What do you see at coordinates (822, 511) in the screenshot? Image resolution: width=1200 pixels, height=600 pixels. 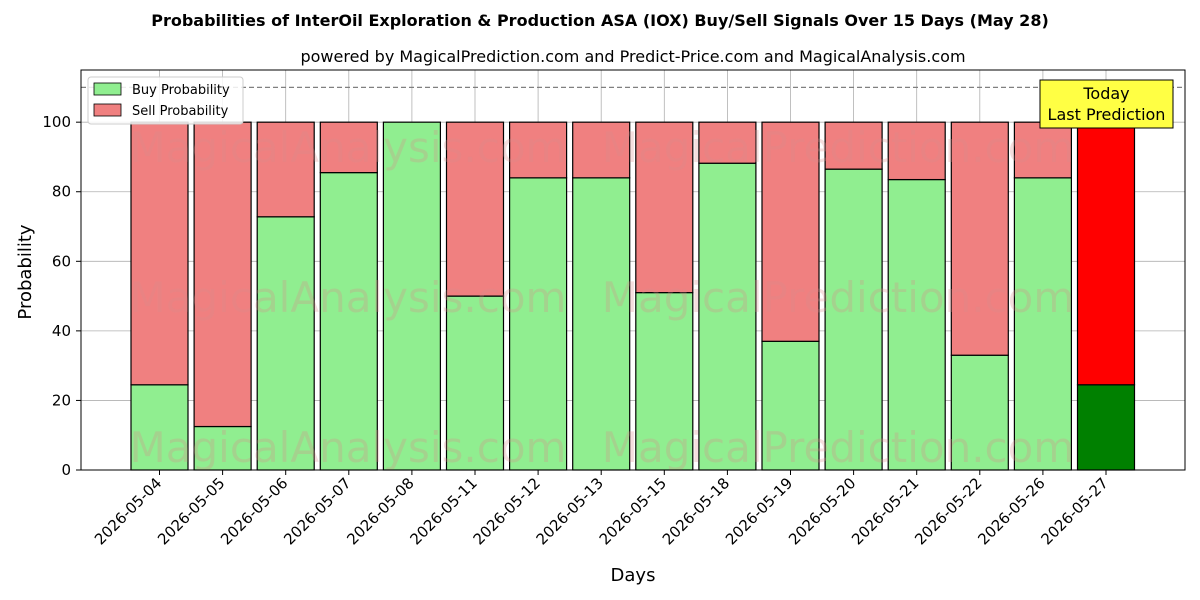 I see `x-tick-label: 2026-05-20` at bounding box center [822, 511].